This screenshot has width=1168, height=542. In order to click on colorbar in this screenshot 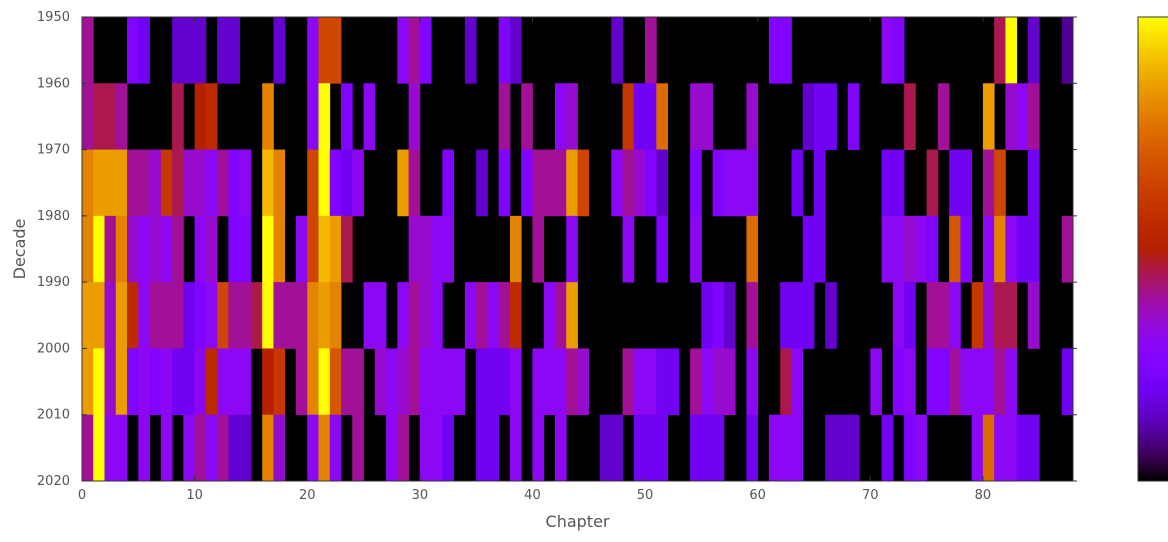, I will do `click(1152, 249)`.